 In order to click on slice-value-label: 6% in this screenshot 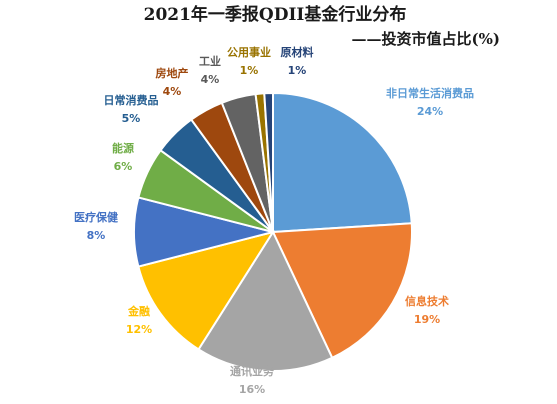, I will do `click(123, 166)`.